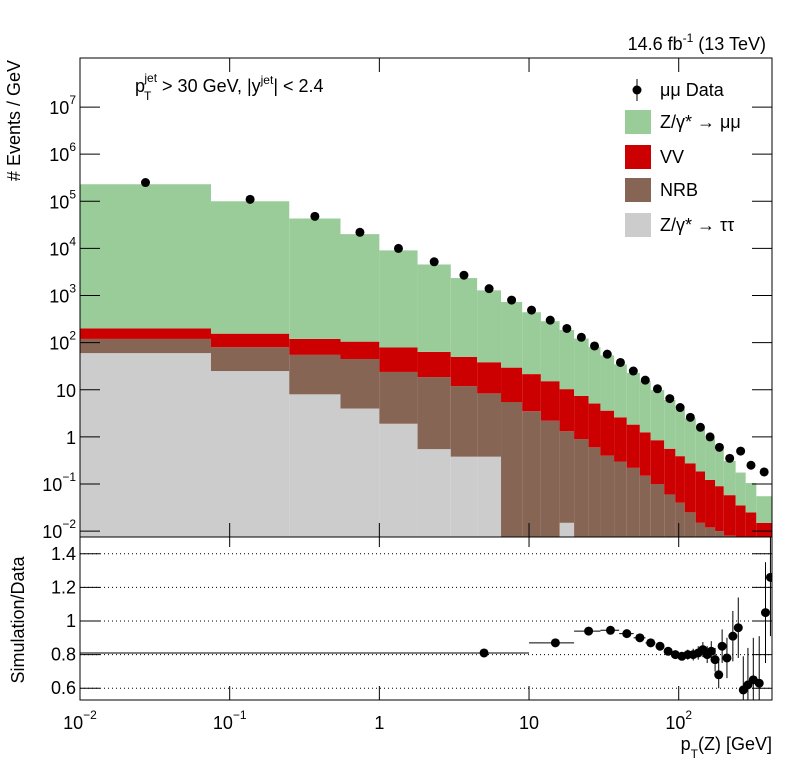 Image resolution: width=796 pixels, height=772 pixels. What do you see at coordinates (695, 754) in the screenshot?
I see `x-label-part: T` at bounding box center [695, 754].